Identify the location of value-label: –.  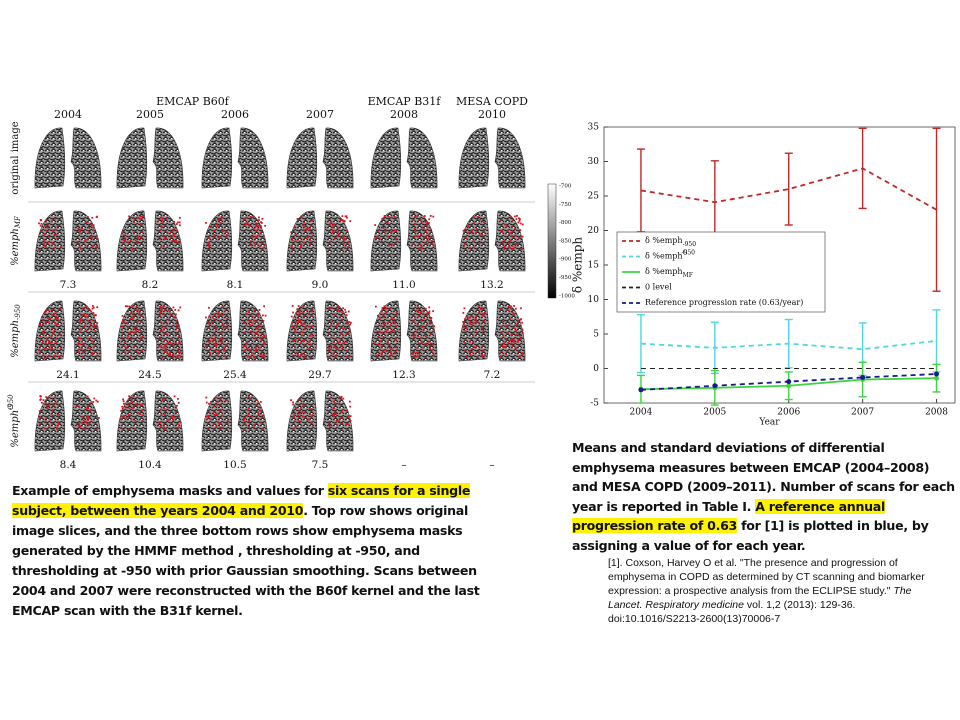
(403, 465).